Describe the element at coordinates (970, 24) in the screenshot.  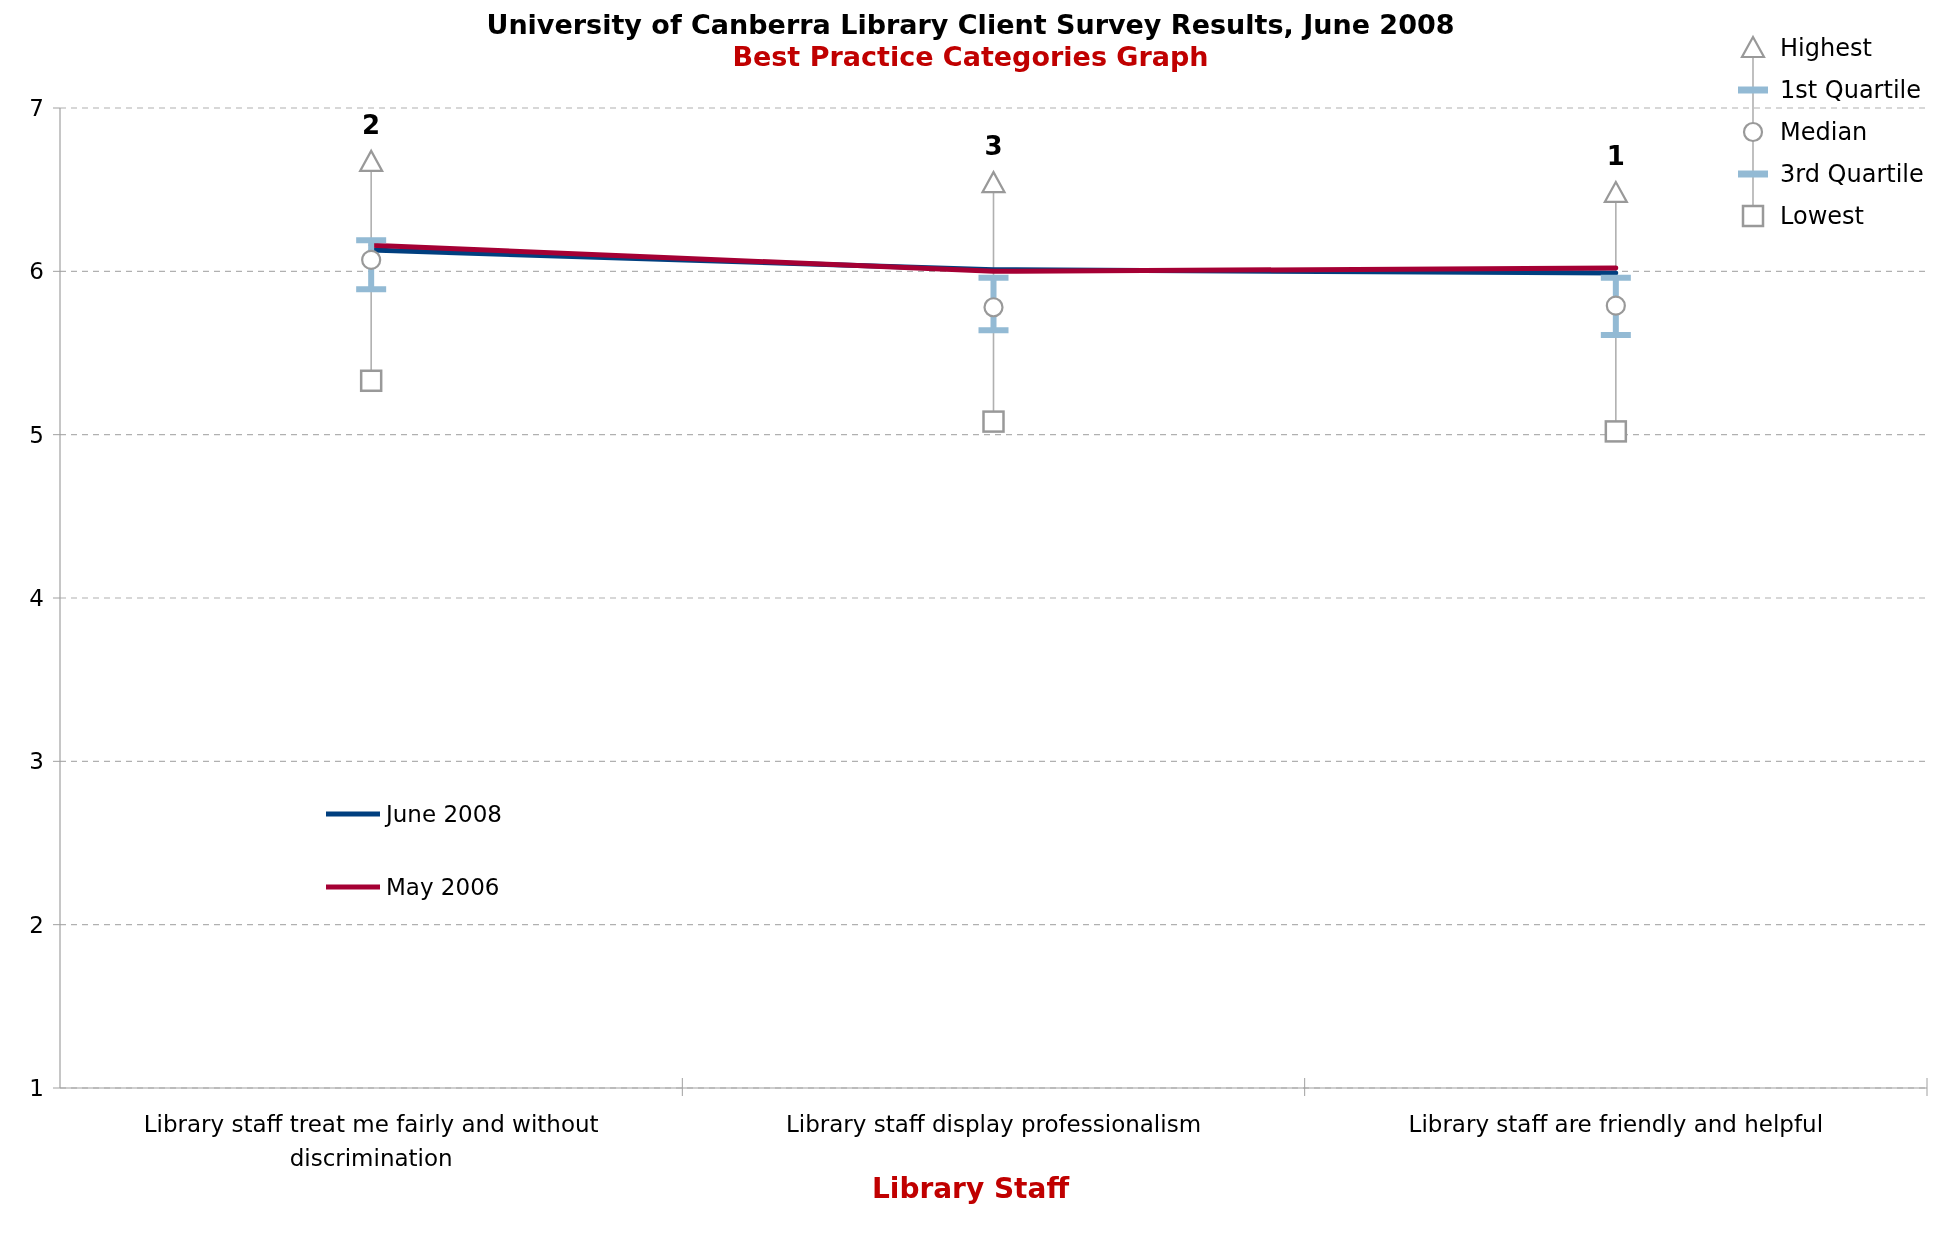
I see `chart-title: University of Canberra Library Client Survey Results, June 2008` at that location.